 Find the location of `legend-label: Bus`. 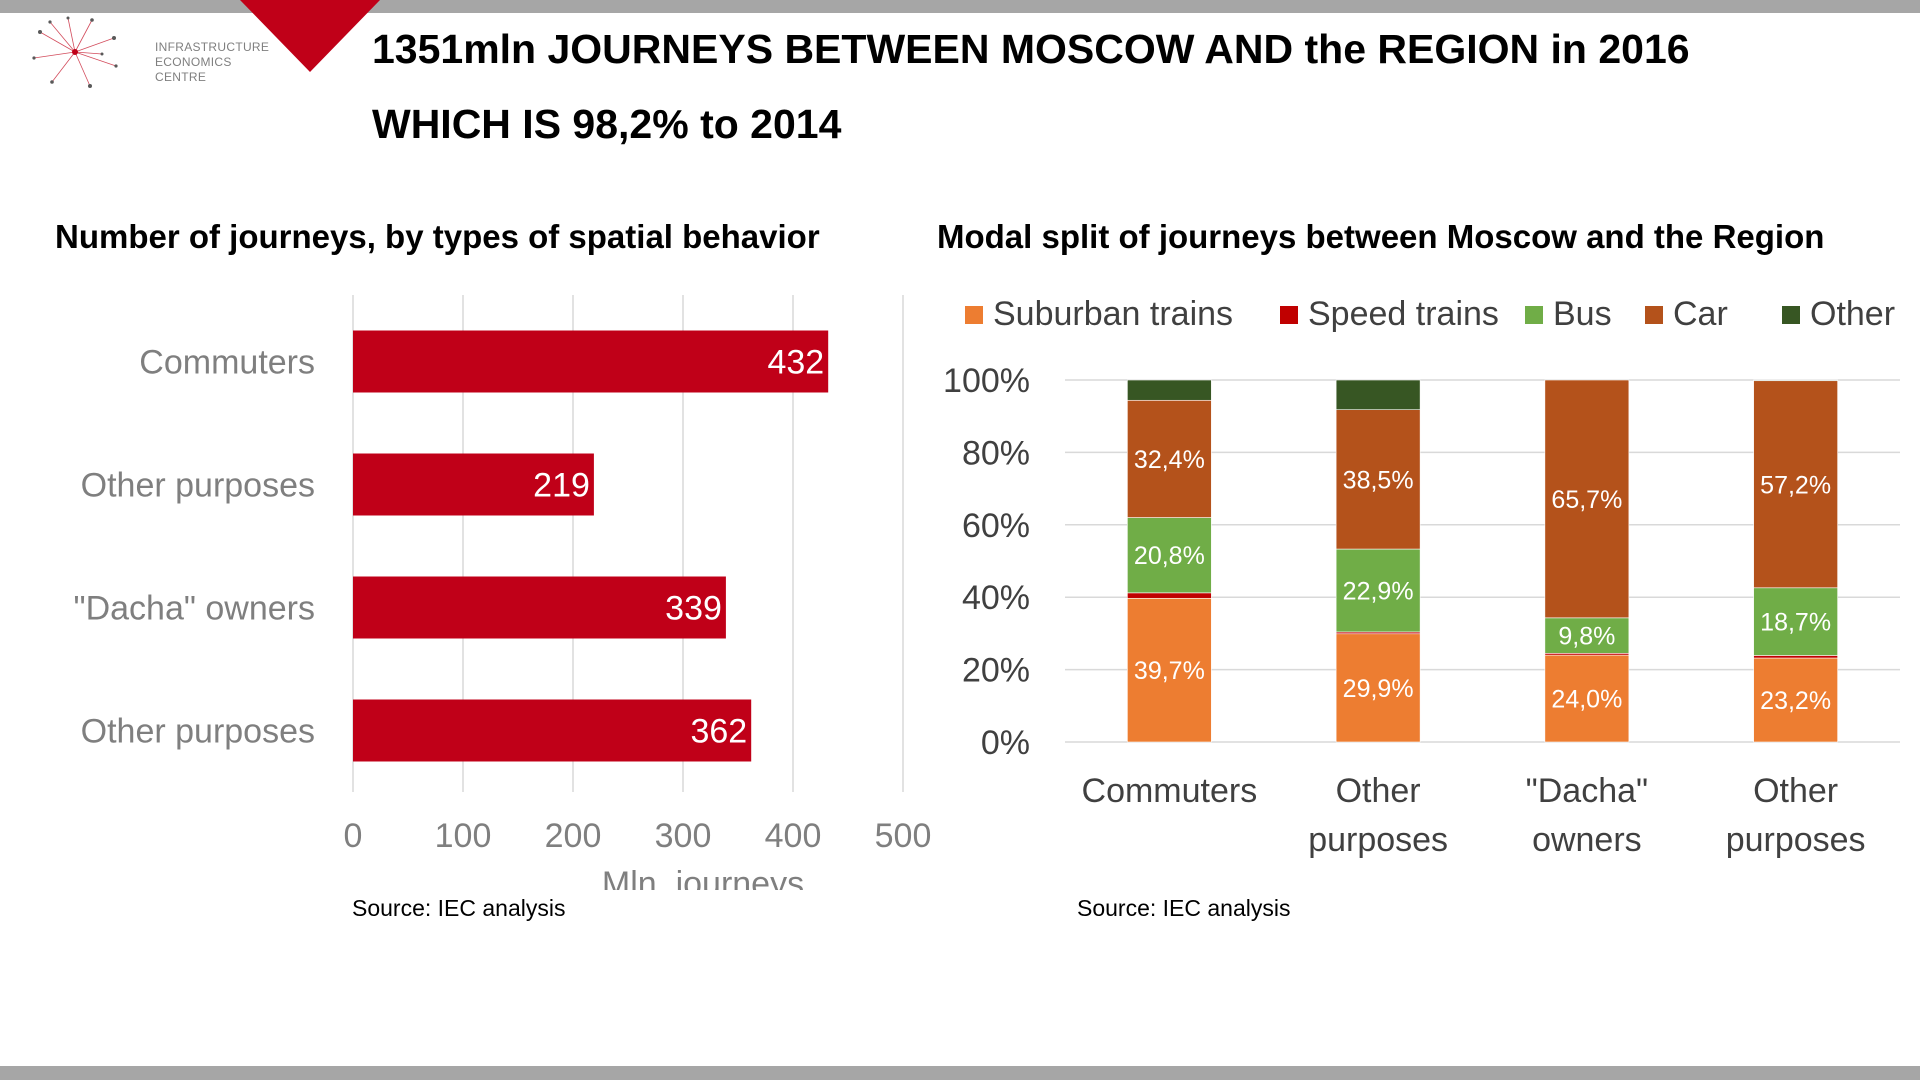

legend-label: Bus is located at coordinates (1582, 314).